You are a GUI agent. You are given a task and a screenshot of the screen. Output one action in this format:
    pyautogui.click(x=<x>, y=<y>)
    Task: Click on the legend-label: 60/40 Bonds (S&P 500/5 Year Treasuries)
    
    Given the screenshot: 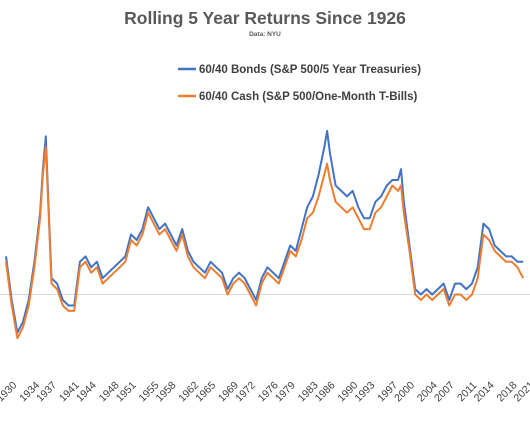 What is the action you would take?
    pyautogui.click(x=310, y=70)
    